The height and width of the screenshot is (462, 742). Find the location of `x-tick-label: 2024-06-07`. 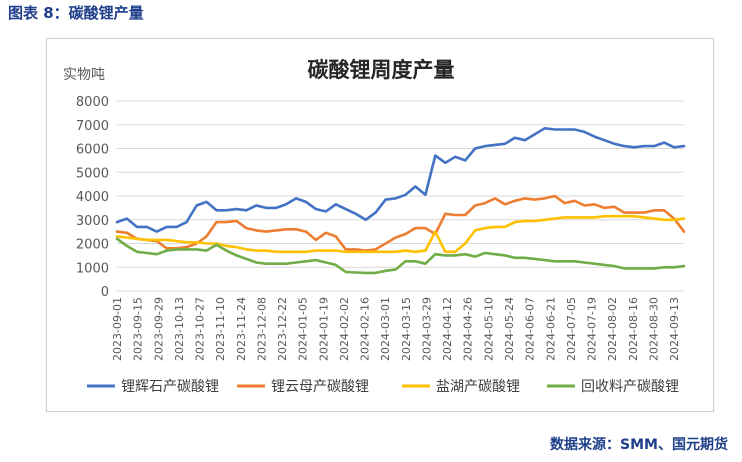

x-tick-label: 2024-06-07 is located at coordinates (530, 329).